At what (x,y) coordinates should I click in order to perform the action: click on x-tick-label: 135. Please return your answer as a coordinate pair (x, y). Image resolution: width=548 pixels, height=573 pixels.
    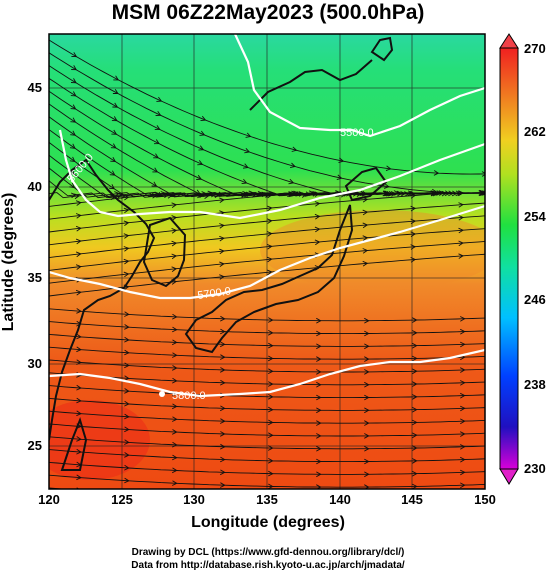
    Looking at the image, I should click on (267, 499).